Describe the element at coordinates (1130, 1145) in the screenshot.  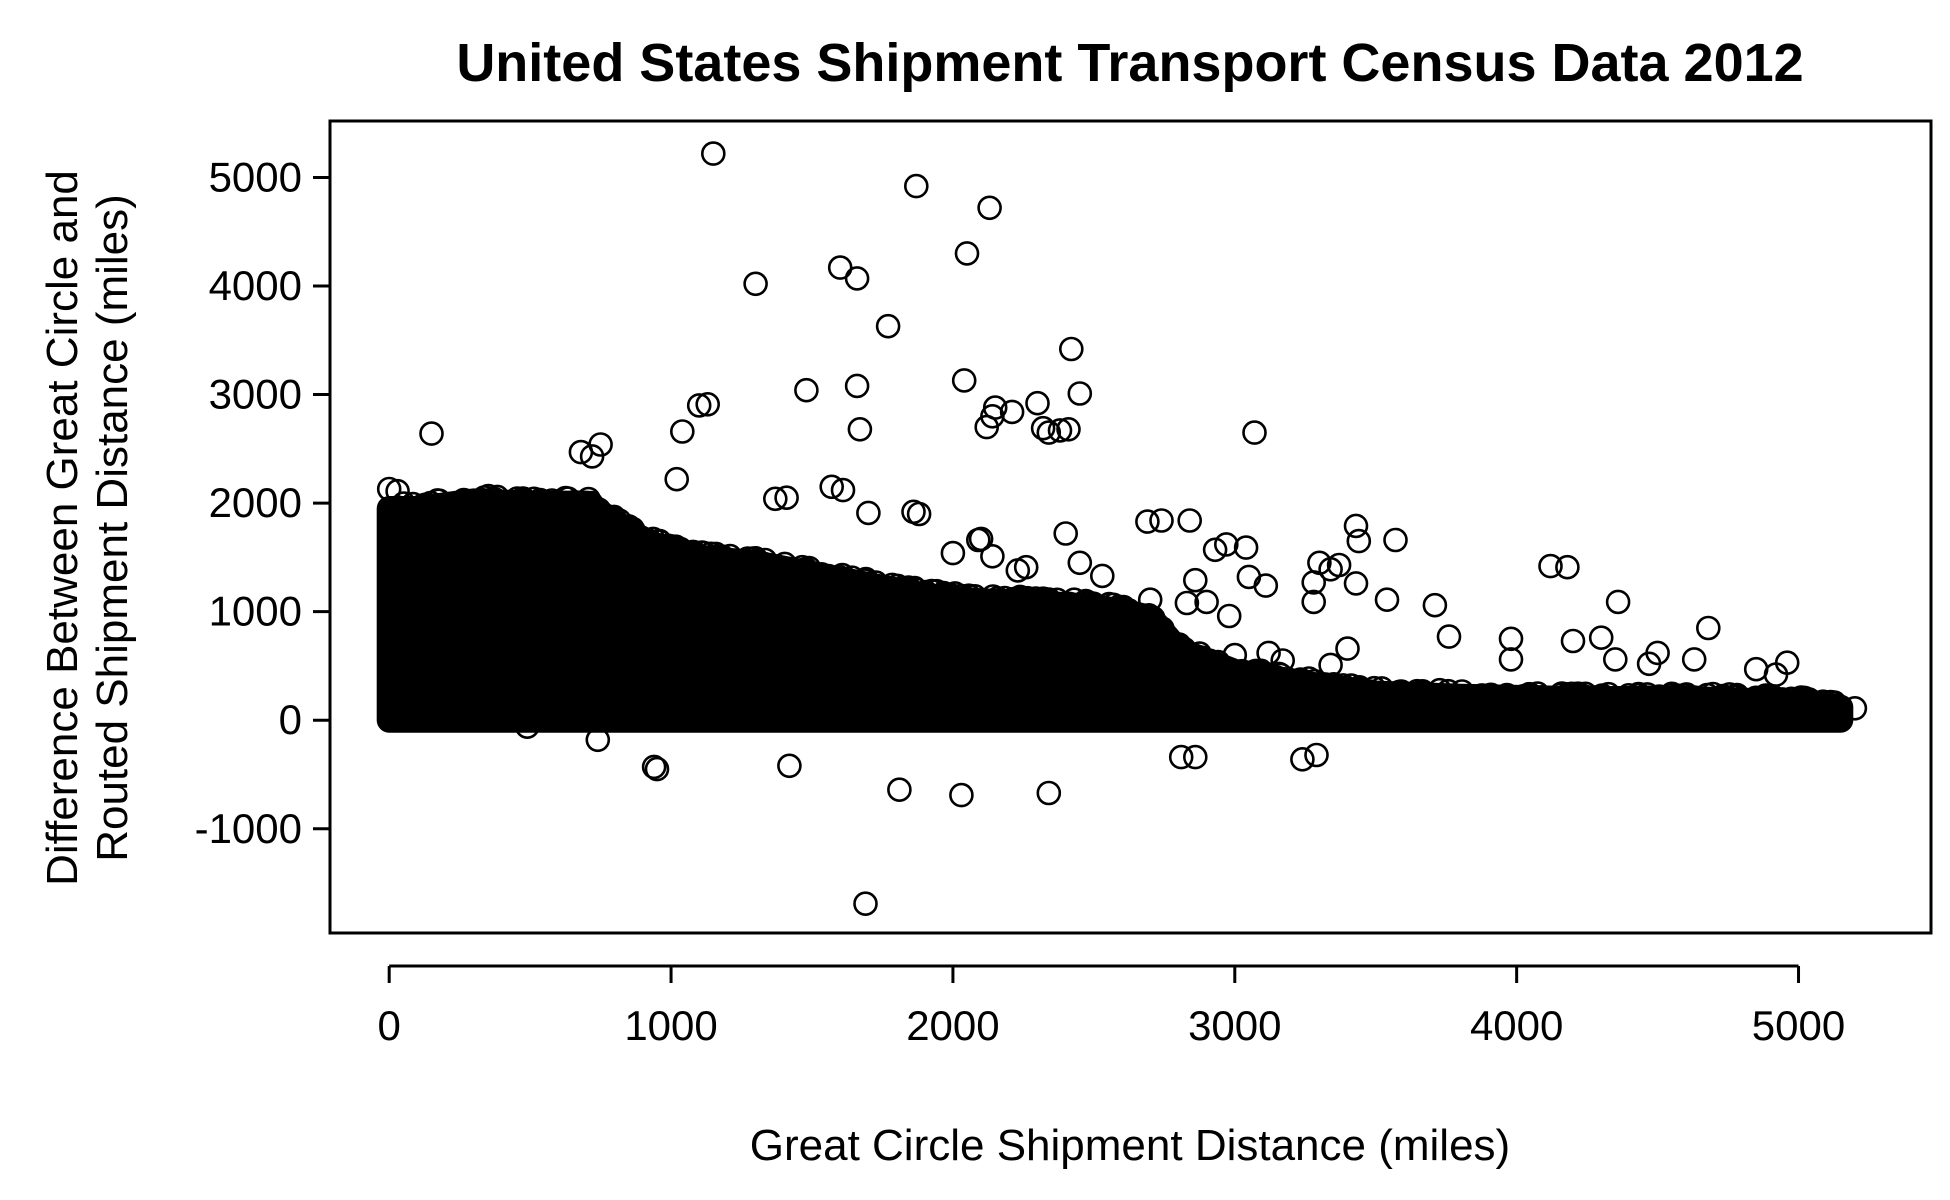
I see `x-axis-label: Great Circle Shipment Distance (miles)` at that location.